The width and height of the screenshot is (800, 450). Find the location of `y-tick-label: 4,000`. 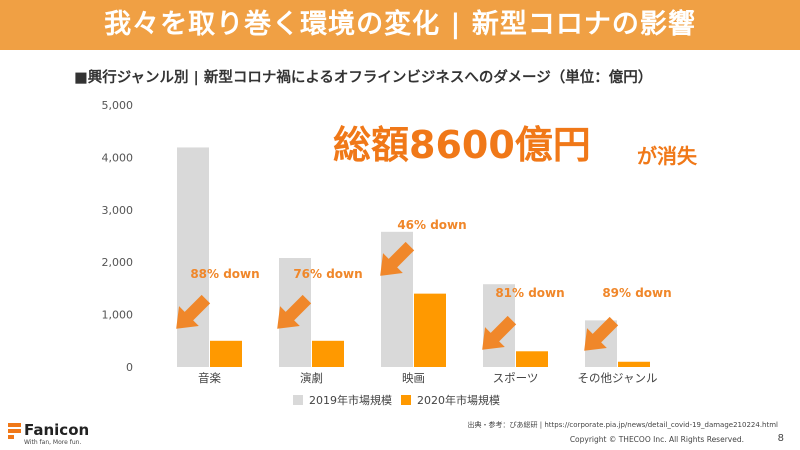

y-tick-label: 4,000 is located at coordinates (118, 157).